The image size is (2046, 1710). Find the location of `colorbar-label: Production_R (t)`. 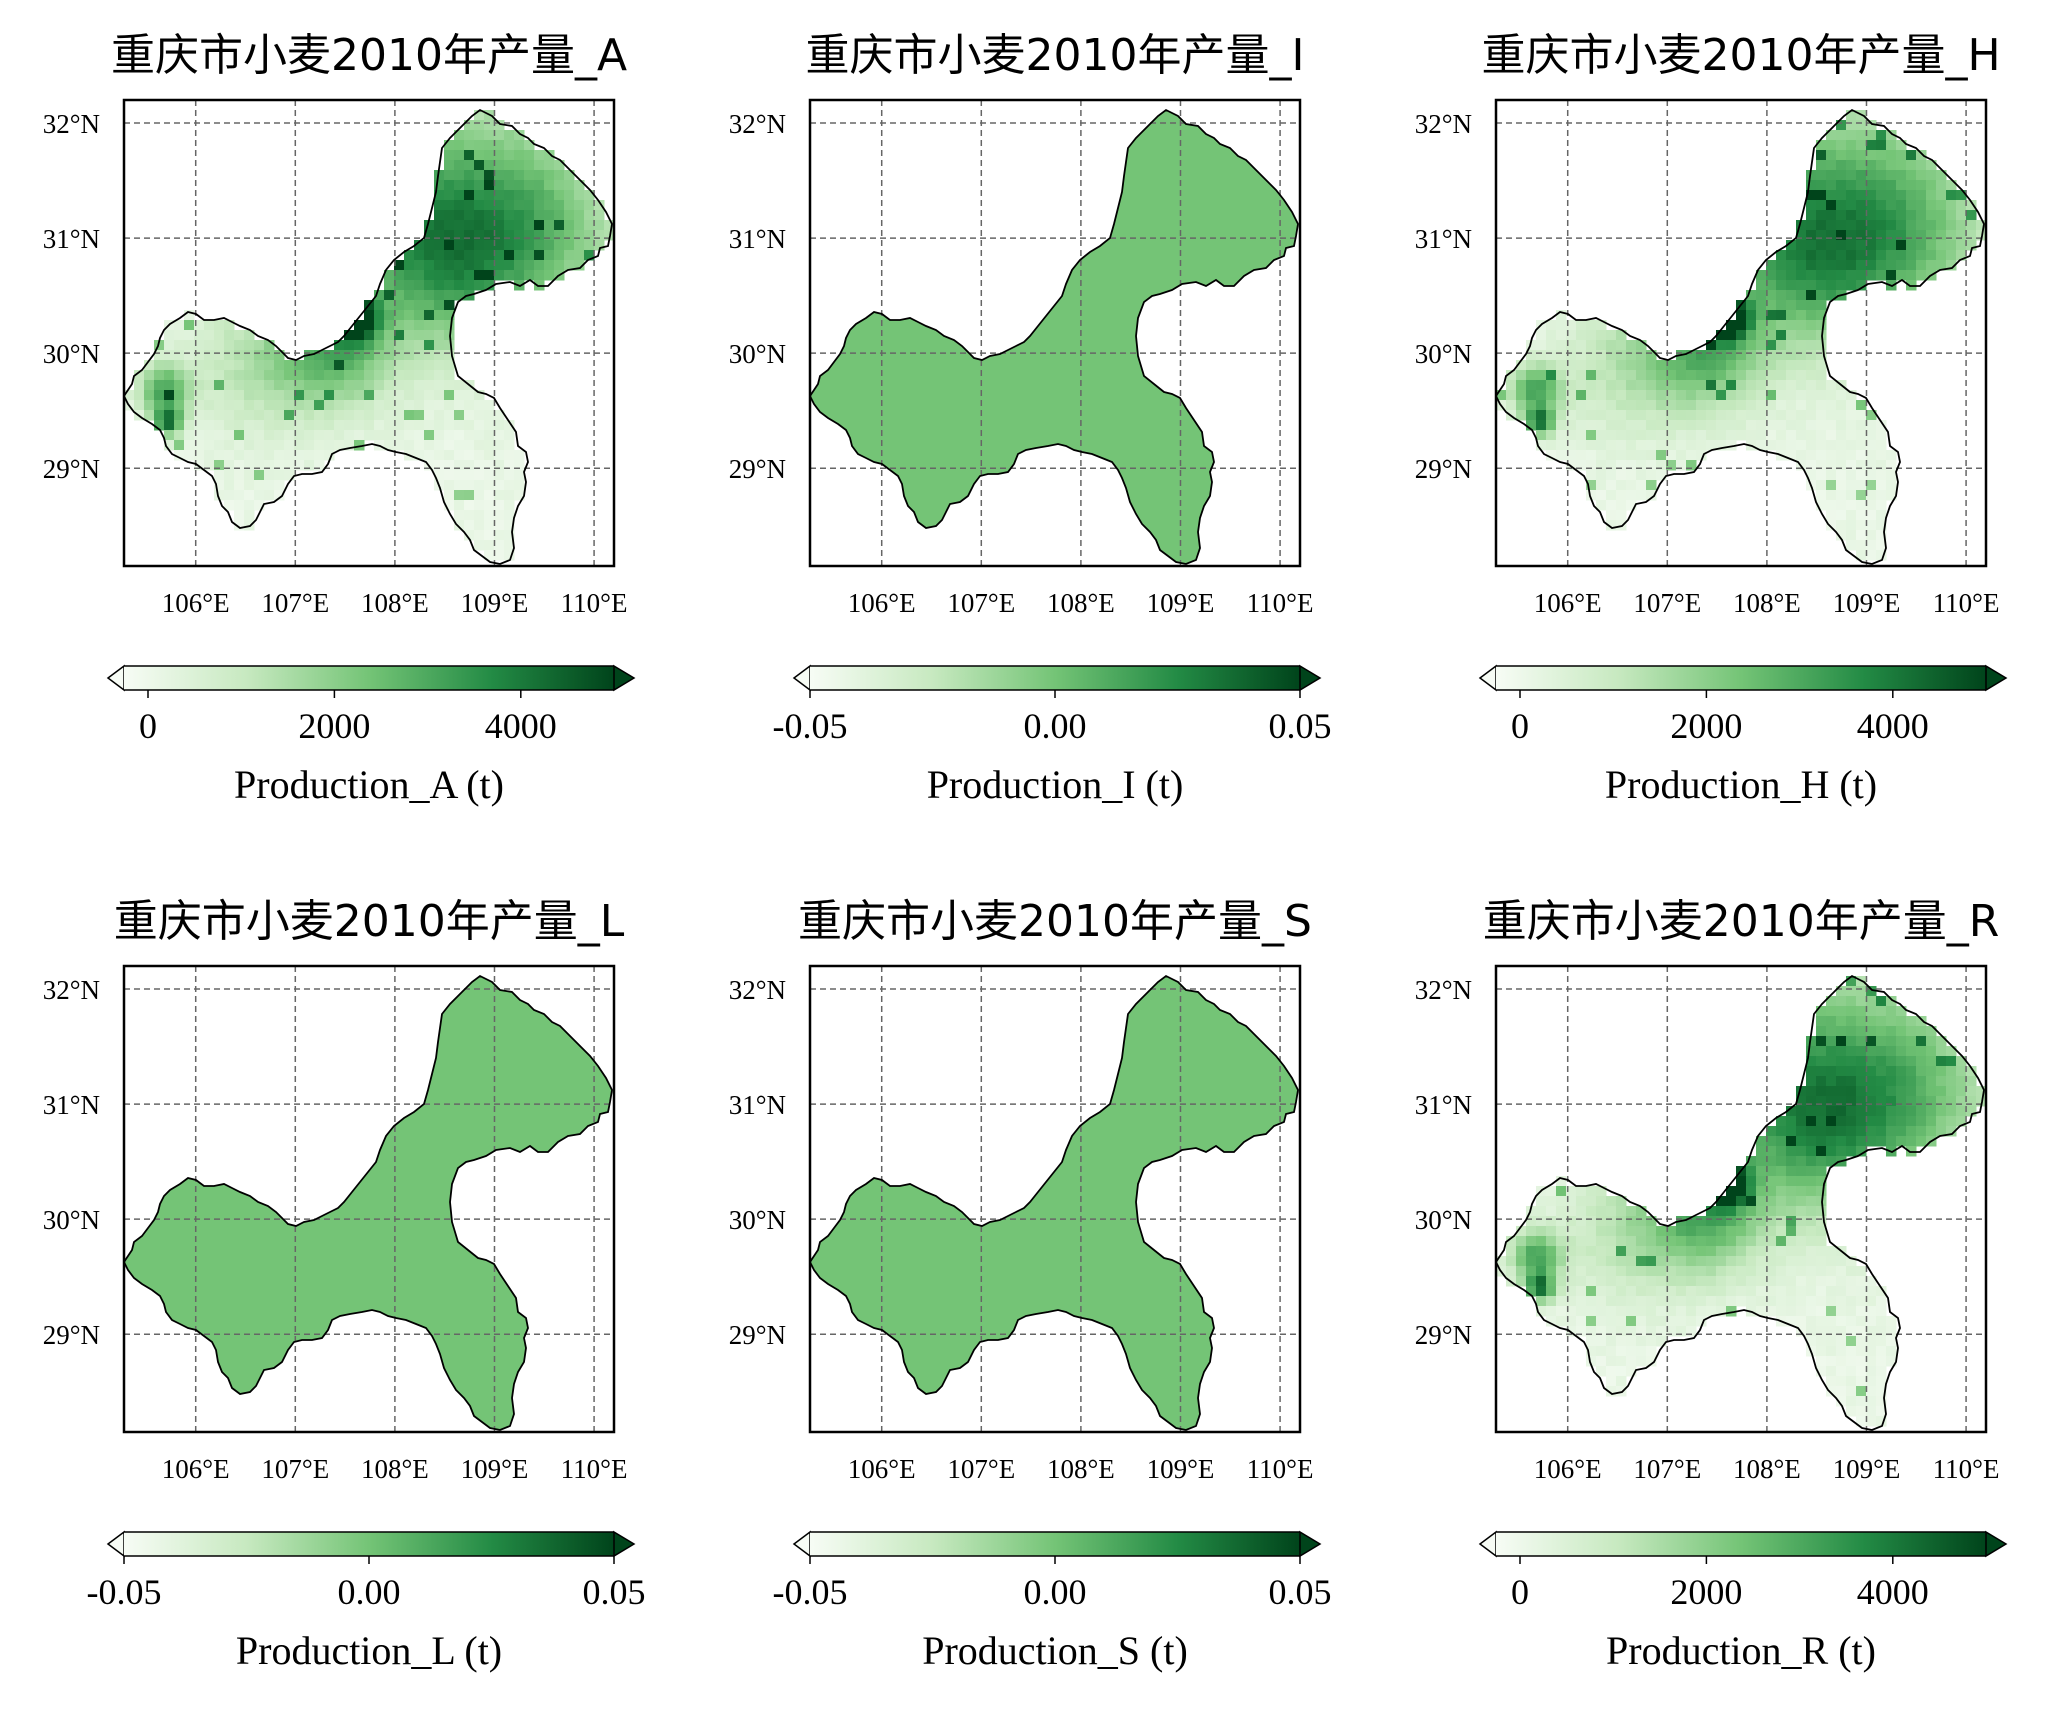

colorbar-label: Production_R (t) is located at coordinates (1741, 1650).